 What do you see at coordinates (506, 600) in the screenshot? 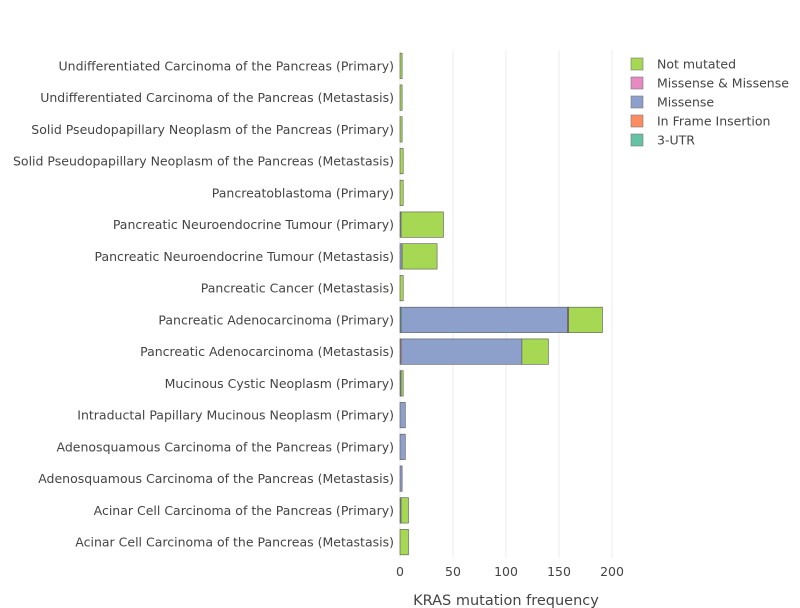
I see `x-axis-title: KRAS mutation frequency` at bounding box center [506, 600].